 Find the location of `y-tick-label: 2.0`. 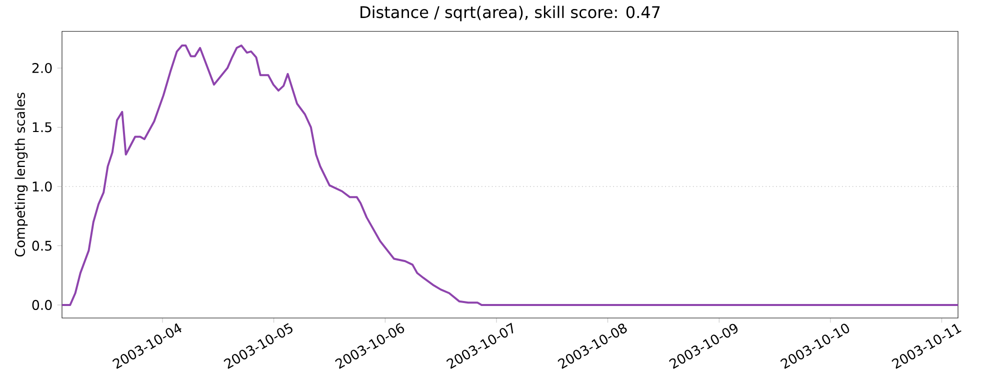

y-tick-label: 2.0 is located at coordinates (42, 68).